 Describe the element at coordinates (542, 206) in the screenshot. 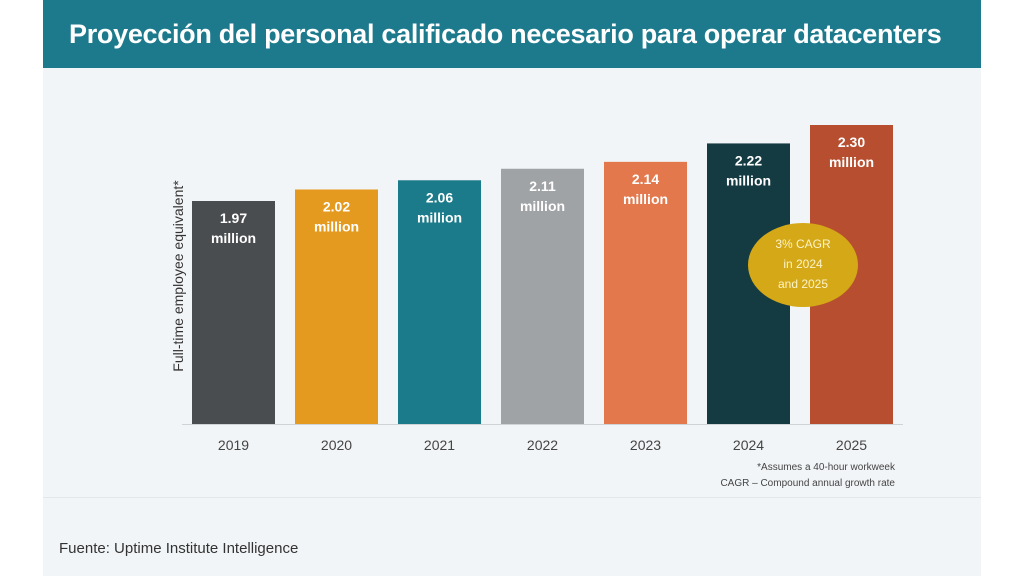

I see `data-label-unit-2022: million` at that location.